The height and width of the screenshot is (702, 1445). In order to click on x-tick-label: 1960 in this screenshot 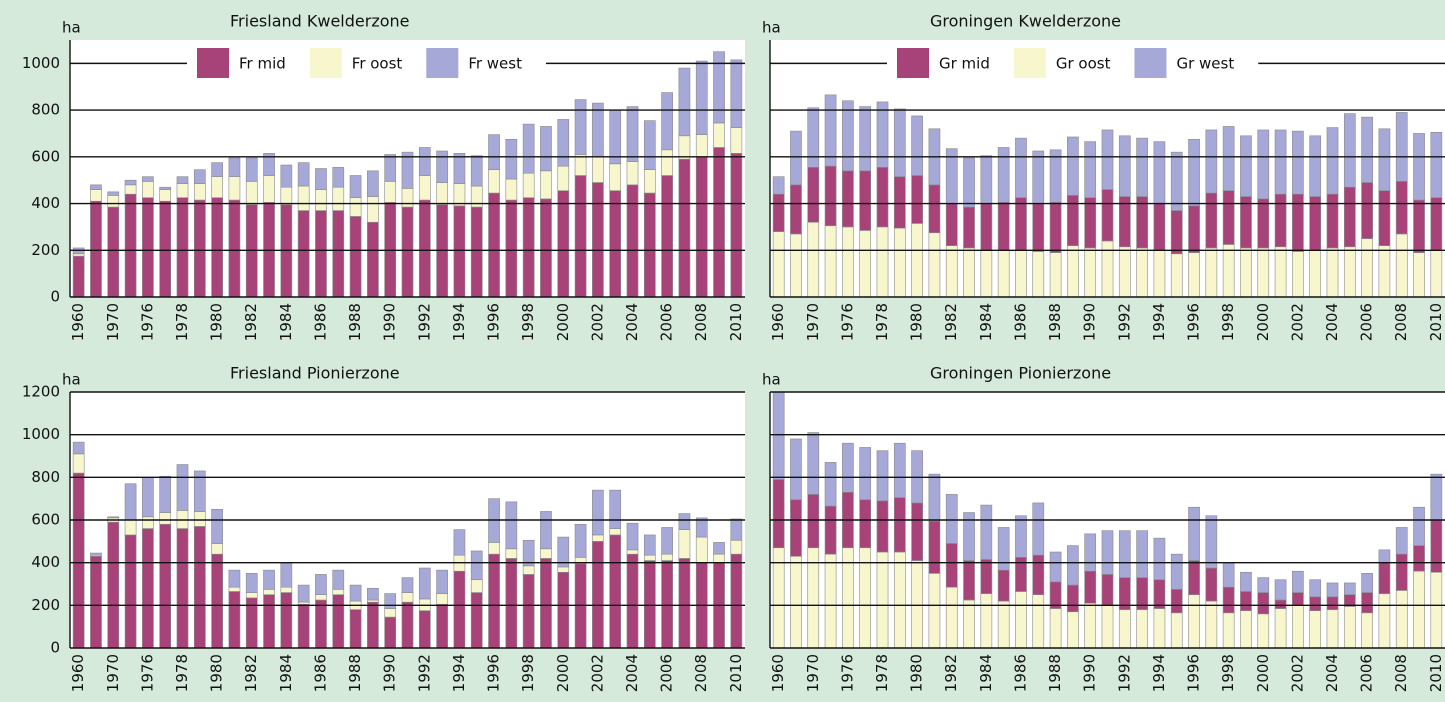, I will do `click(778, 322)`.